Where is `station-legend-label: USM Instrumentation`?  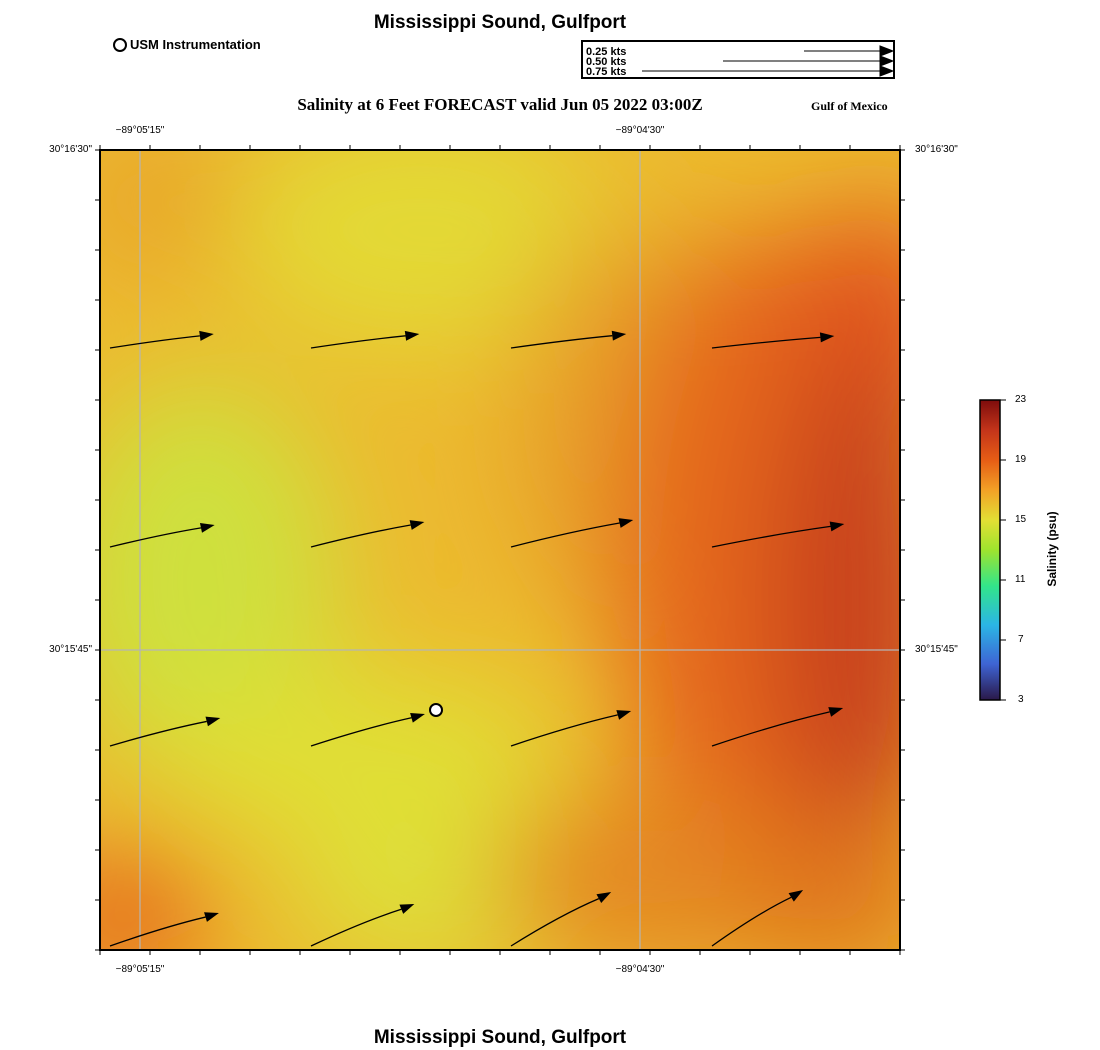
station-legend-label: USM Instrumentation is located at coordinates (195, 44).